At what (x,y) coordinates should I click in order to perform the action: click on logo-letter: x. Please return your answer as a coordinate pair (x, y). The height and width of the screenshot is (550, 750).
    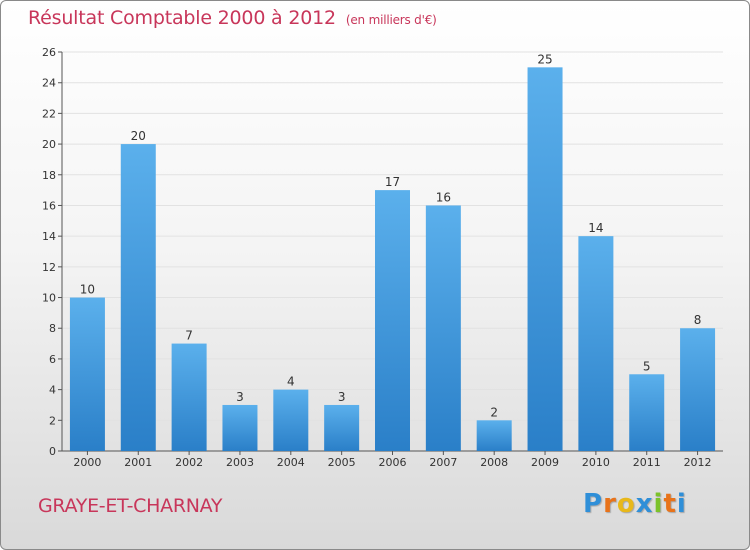
    Looking at the image, I should click on (644, 504).